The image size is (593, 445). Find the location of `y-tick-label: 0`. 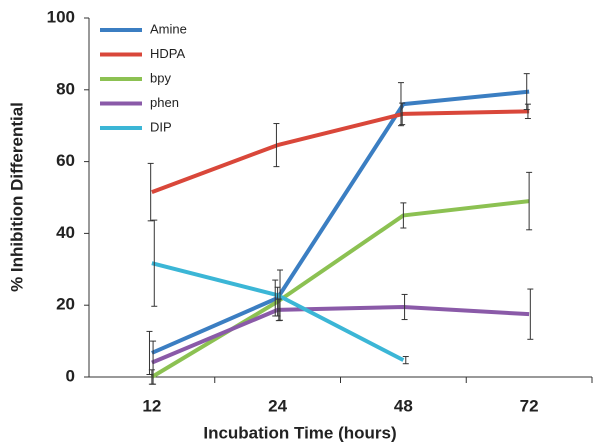

y-tick-label: 0 is located at coordinates (70, 375).